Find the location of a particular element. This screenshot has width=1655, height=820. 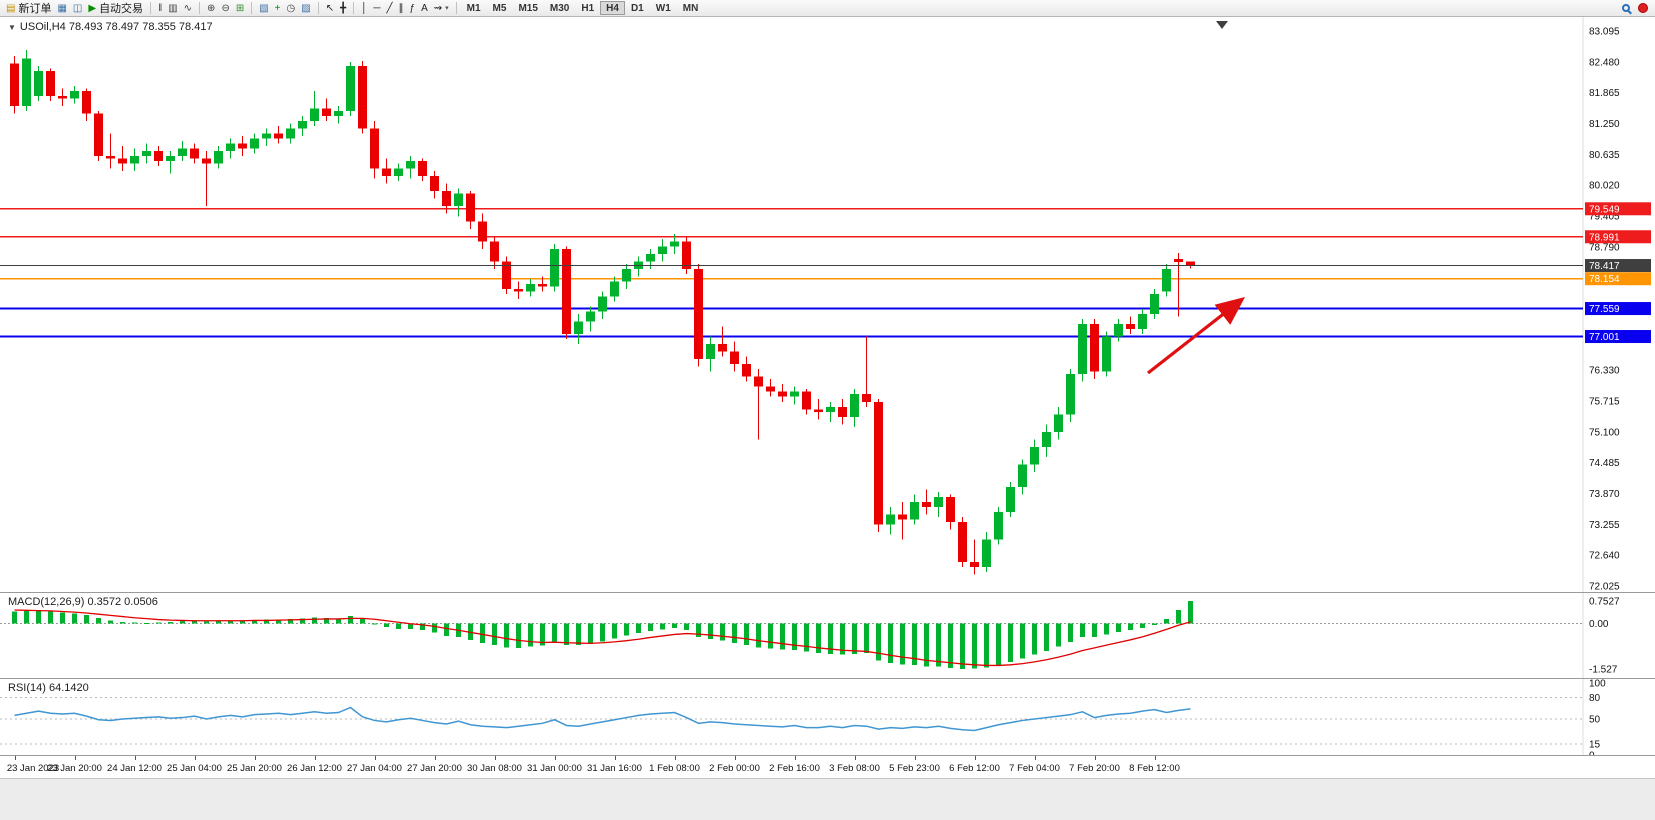

timeframe-h4: H4 is located at coordinates (612, 8).